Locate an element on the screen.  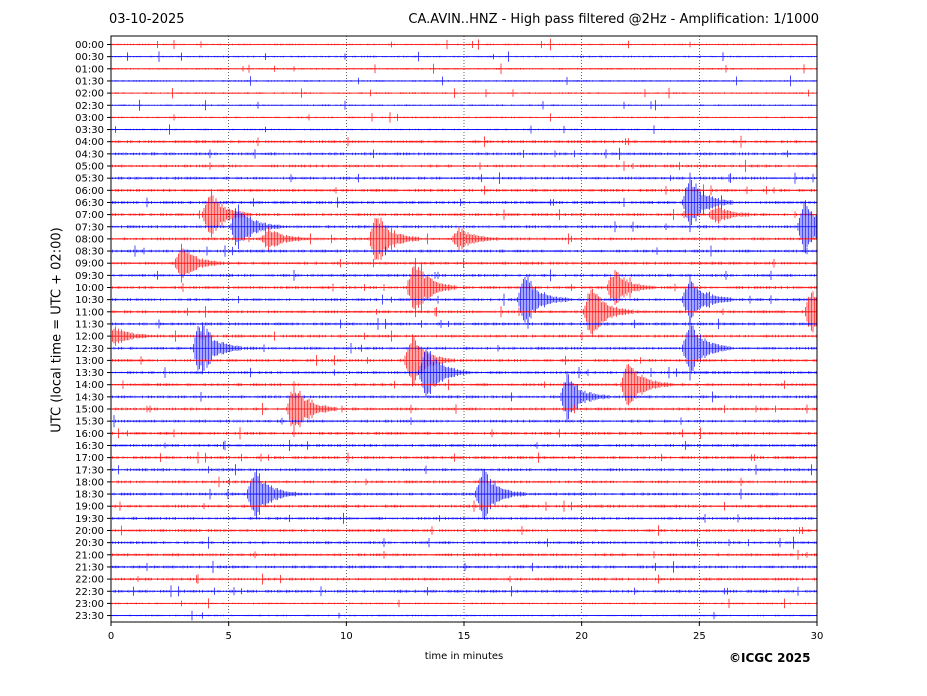
y-tick-label: 12:30 is located at coordinates (89, 349).